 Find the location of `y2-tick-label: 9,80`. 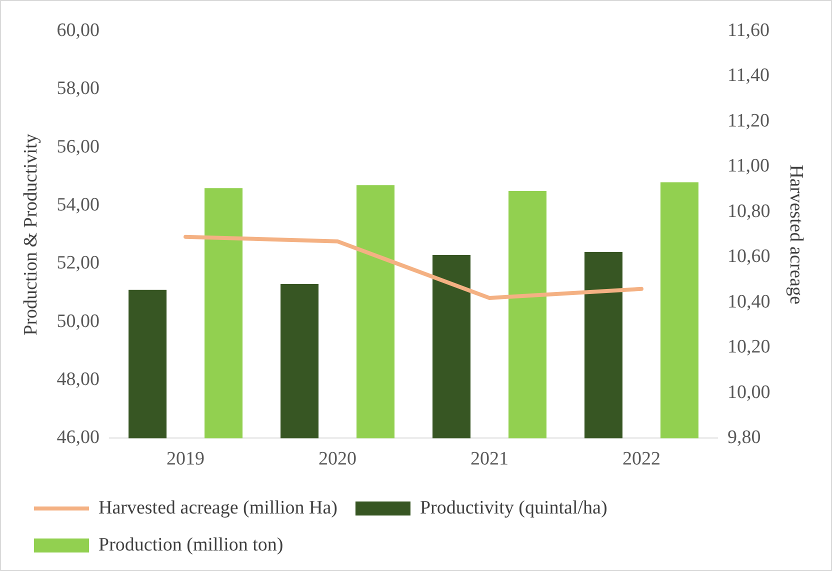

y2-tick-label: 9,80 is located at coordinates (744, 437).